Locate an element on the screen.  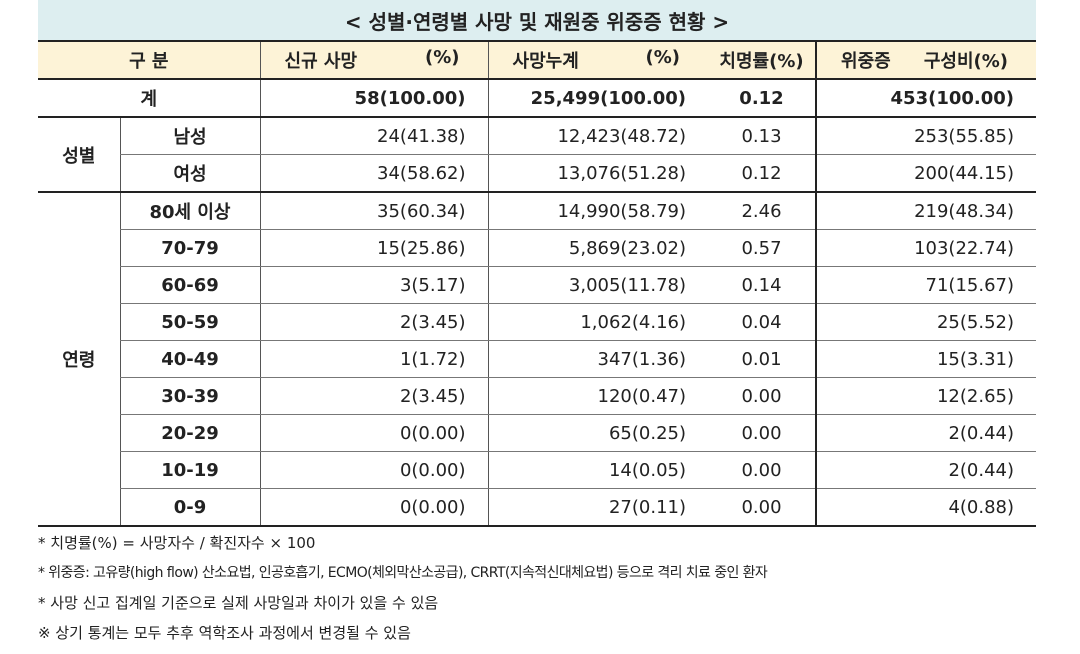
cum-deaths-cell: 5,869(23.02) is located at coordinates (598, 248).